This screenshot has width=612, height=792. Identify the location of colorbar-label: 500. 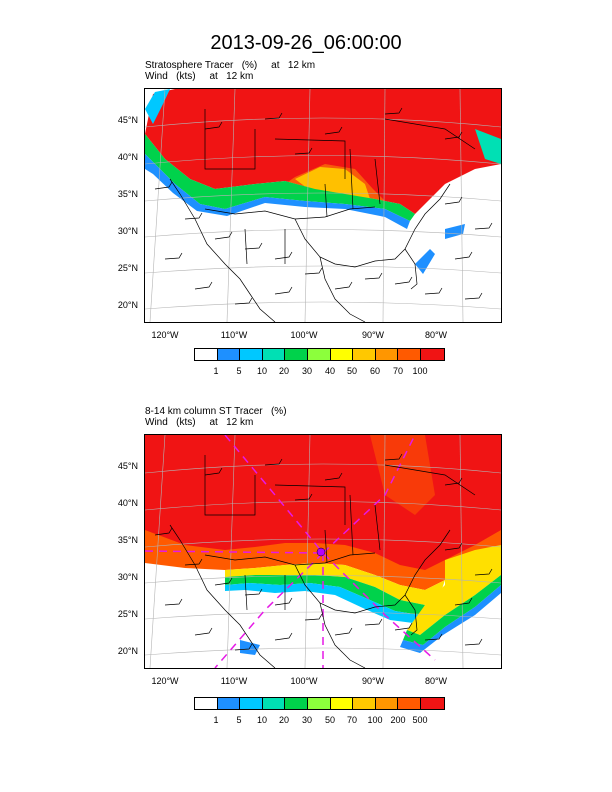
(420, 720).